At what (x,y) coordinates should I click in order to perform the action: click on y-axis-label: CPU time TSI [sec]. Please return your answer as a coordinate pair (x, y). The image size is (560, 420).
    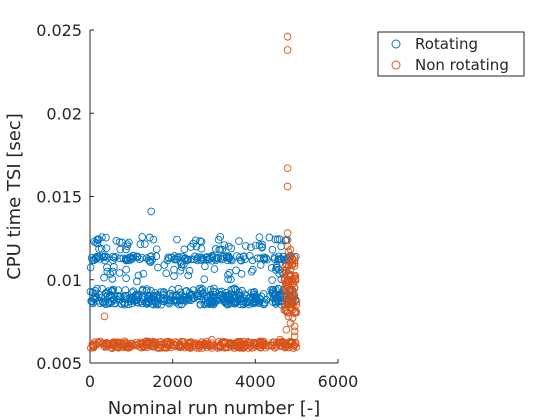
    Looking at the image, I should click on (14, 196).